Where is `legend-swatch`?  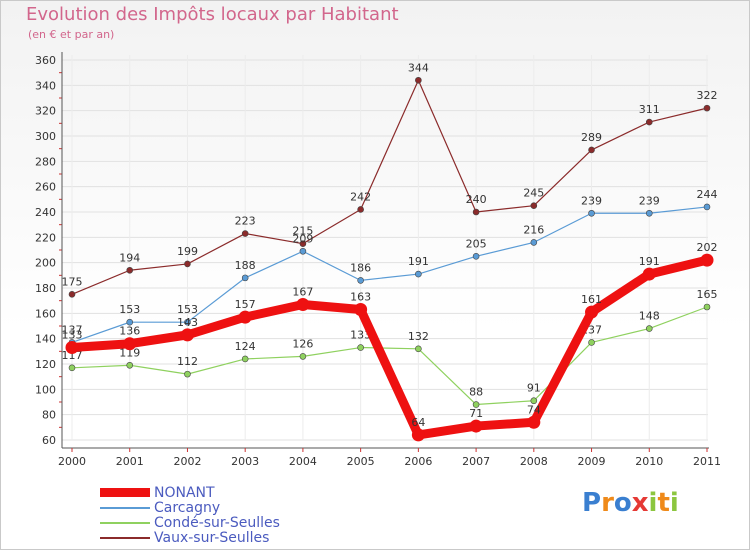
legend-swatch is located at coordinates (125, 507).